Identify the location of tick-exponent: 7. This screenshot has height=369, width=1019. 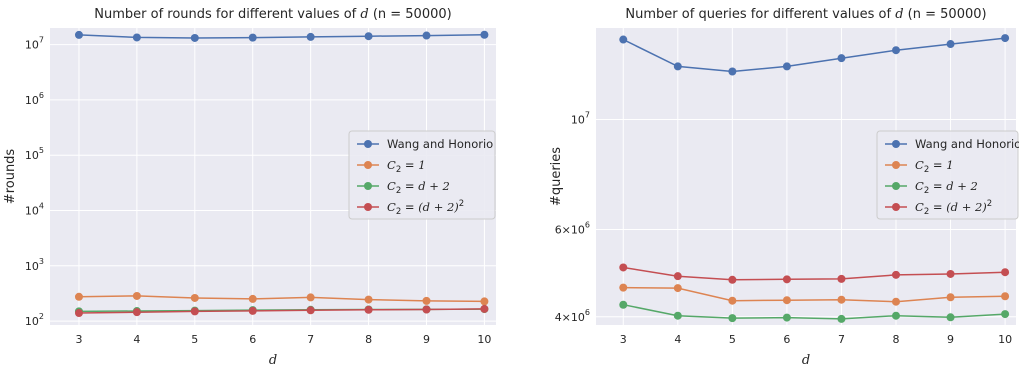
(41, 40).